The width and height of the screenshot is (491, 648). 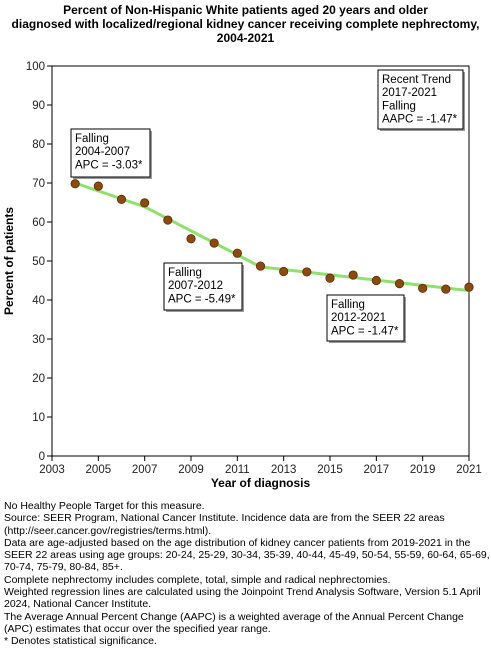 What do you see at coordinates (38, 301) in the screenshot?
I see `y-tick-label: 40` at bounding box center [38, 301].